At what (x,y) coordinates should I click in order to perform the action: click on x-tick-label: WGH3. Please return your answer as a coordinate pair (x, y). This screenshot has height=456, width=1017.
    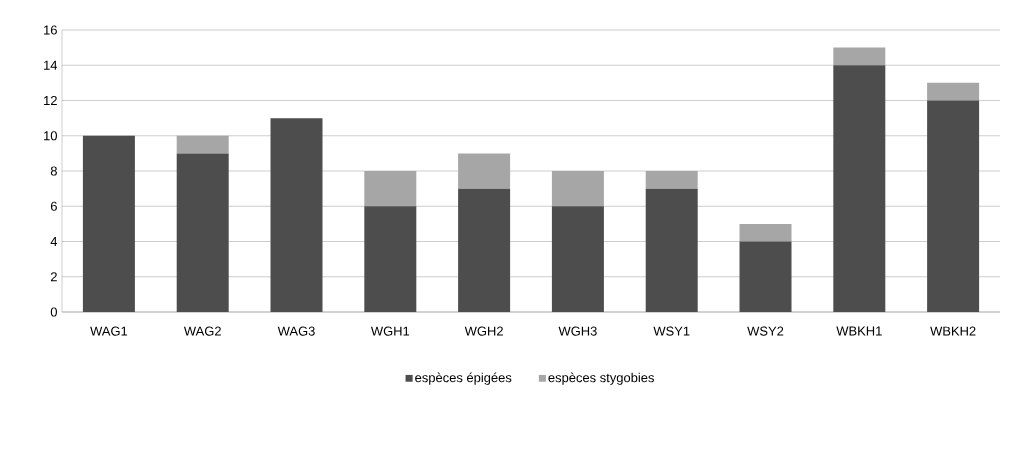
    Looking at the image, I should click on (577, 331).